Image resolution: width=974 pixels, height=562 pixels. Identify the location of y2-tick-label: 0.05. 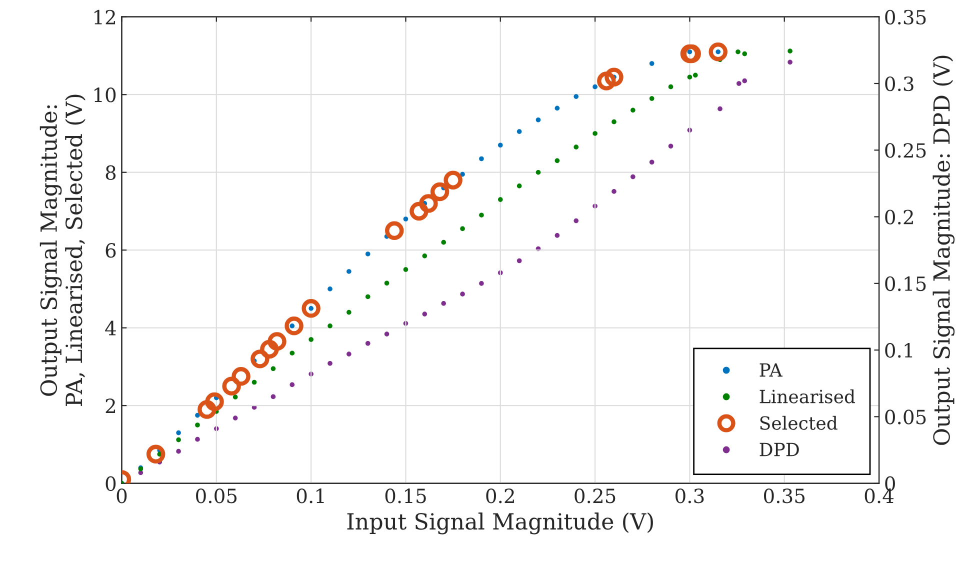
(905, 417).